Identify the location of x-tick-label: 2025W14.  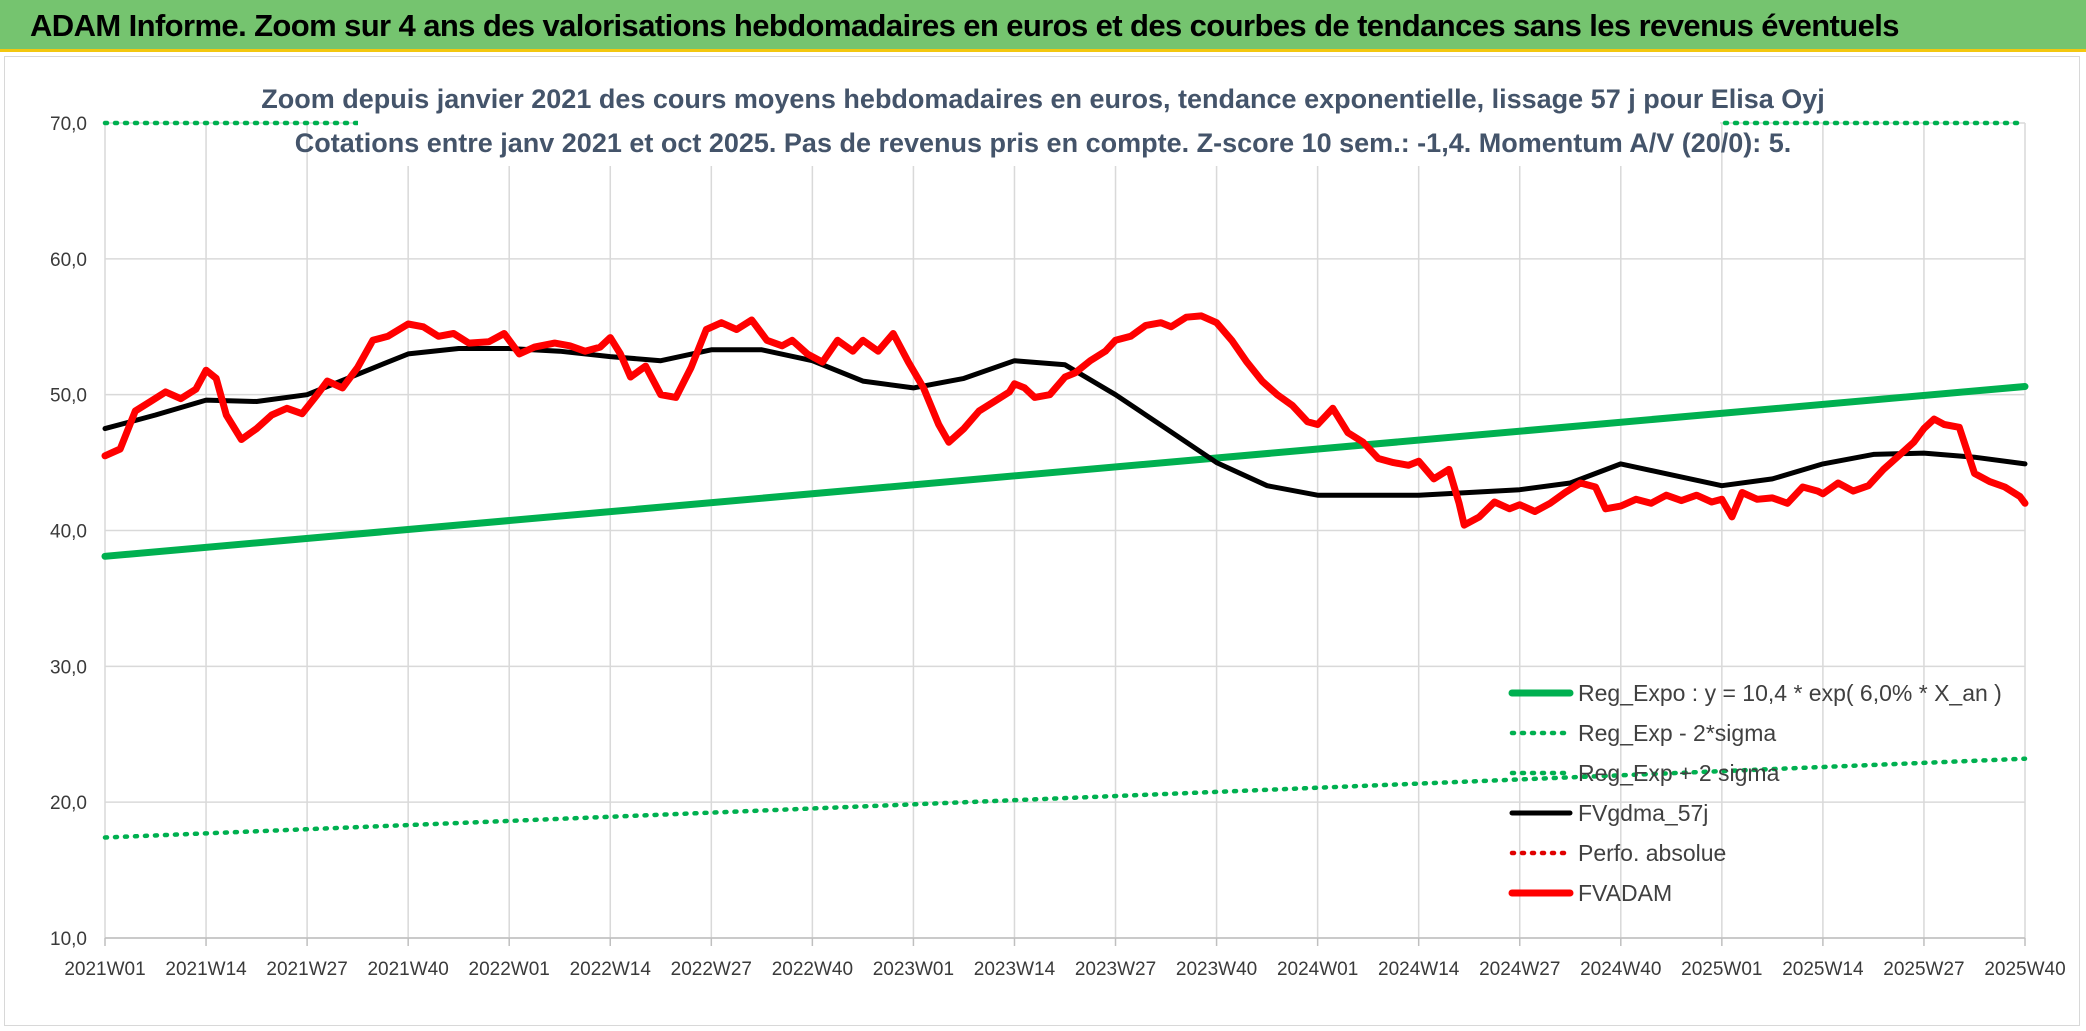
(1823, 969).